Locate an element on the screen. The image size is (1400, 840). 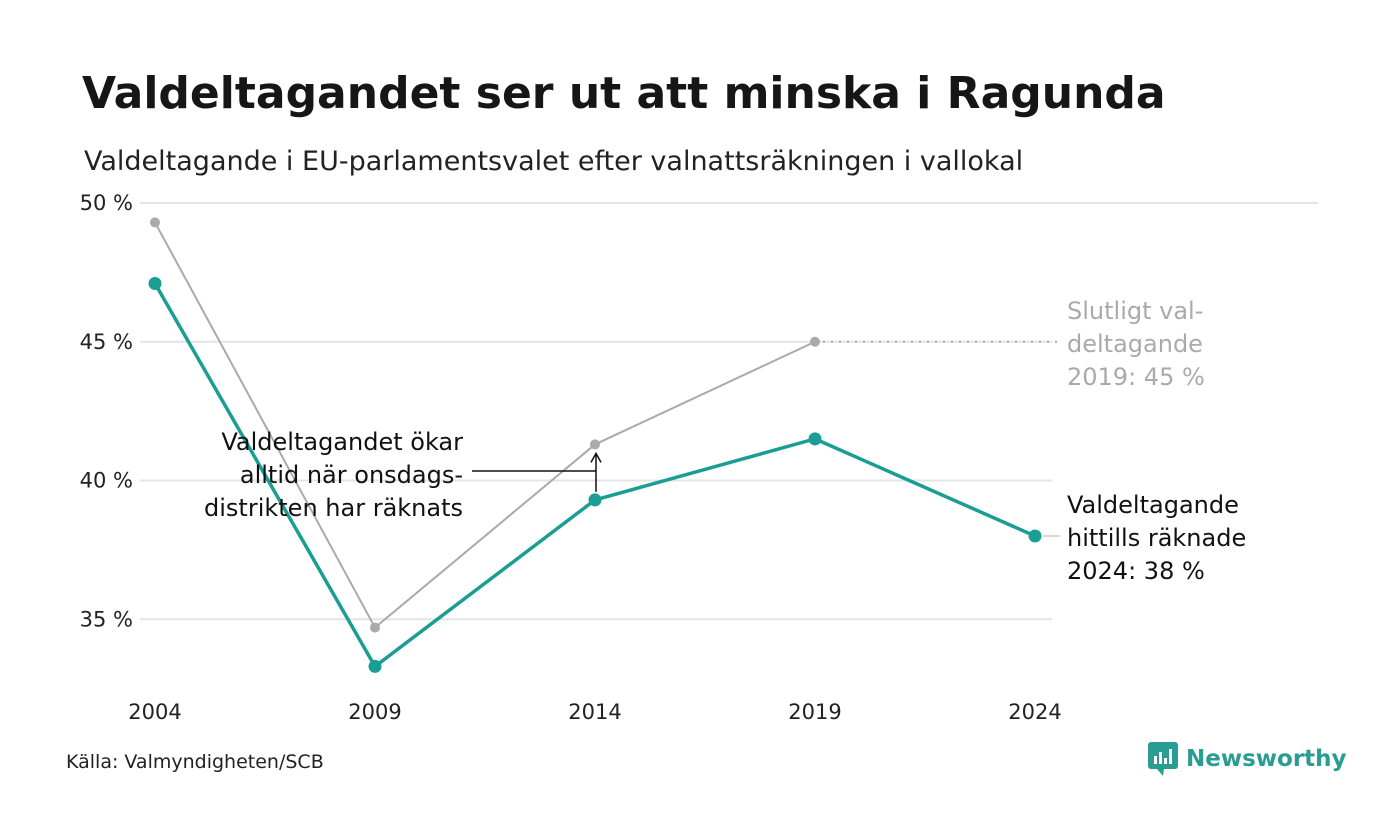
newsworthy-logo-icon is located at coordinates (1163, 759).